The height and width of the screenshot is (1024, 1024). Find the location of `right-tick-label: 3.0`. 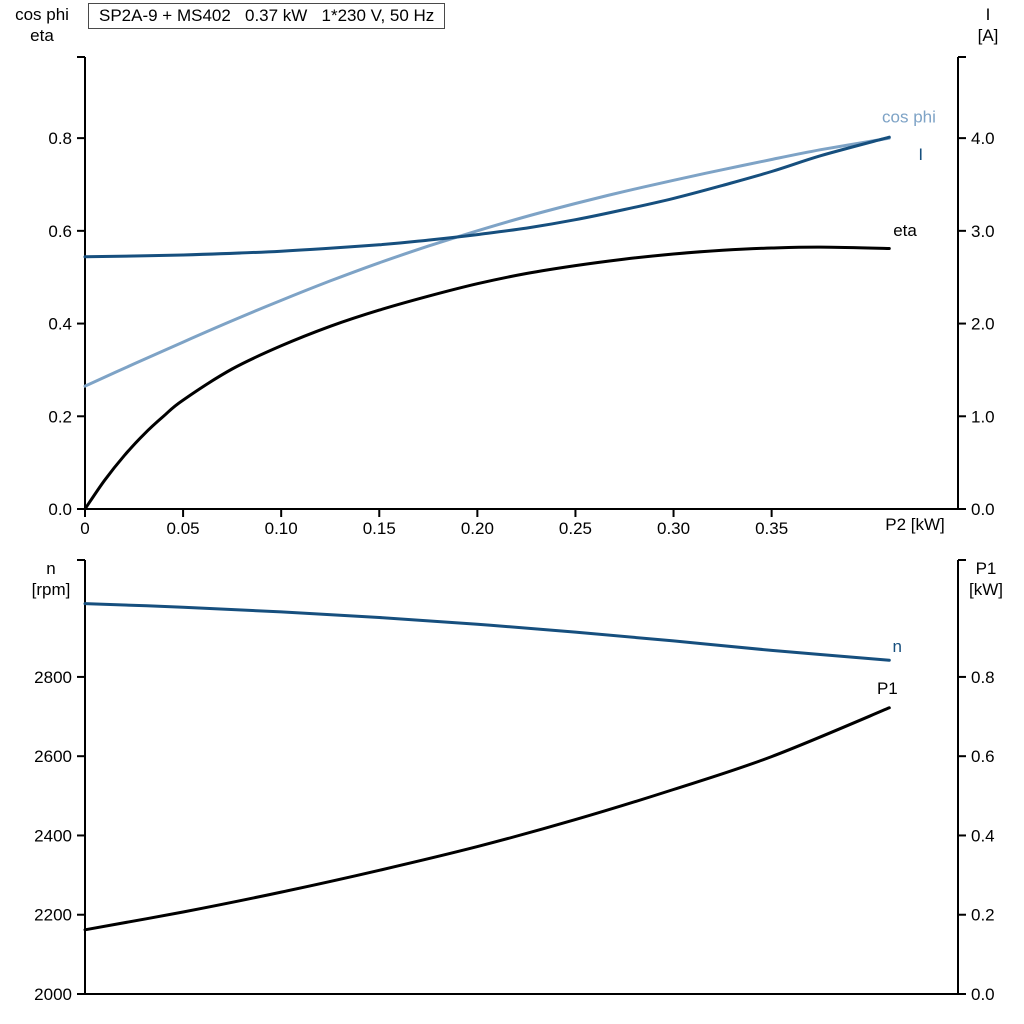

right-tick-label: 3.0 is located at coordinates (983, 231).